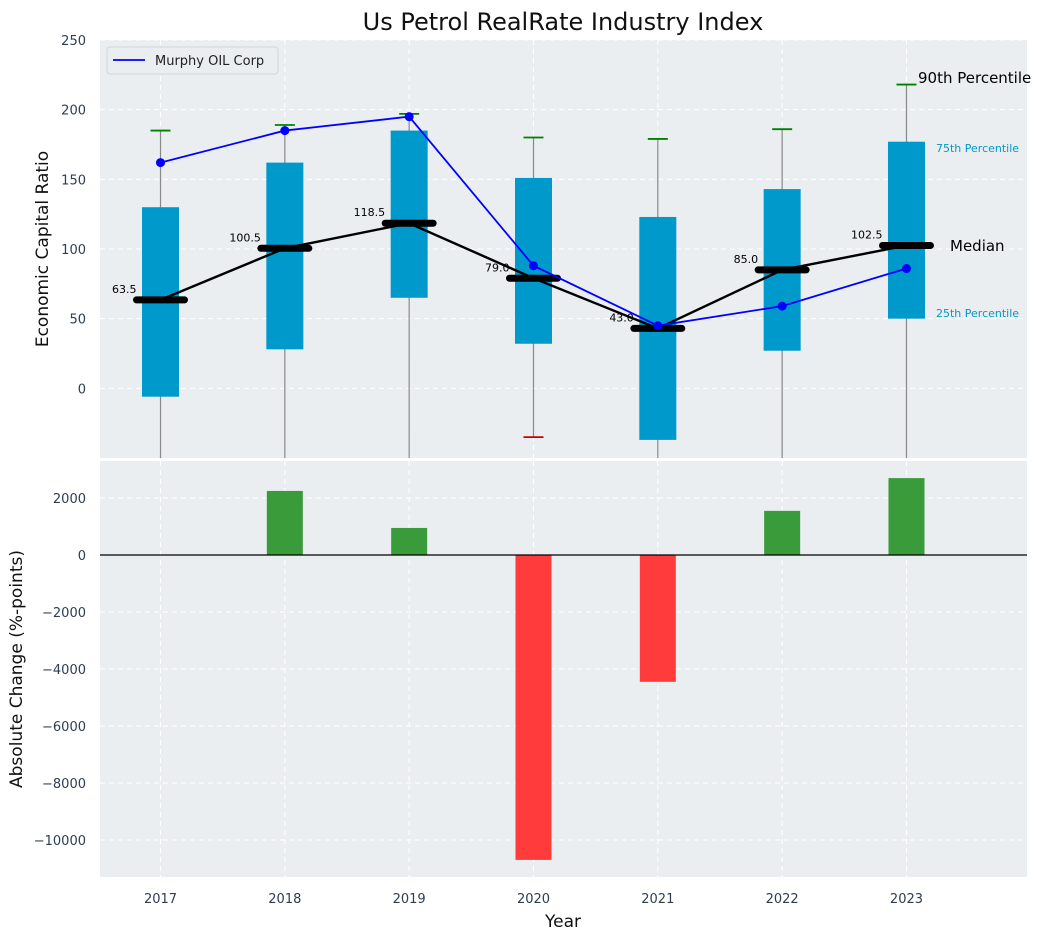 The height and width of the screenshot is (940, 1038). Describe the element at coordinates (409, 899) in the screenshot. I see `x-tick-label: 2019` at that location.